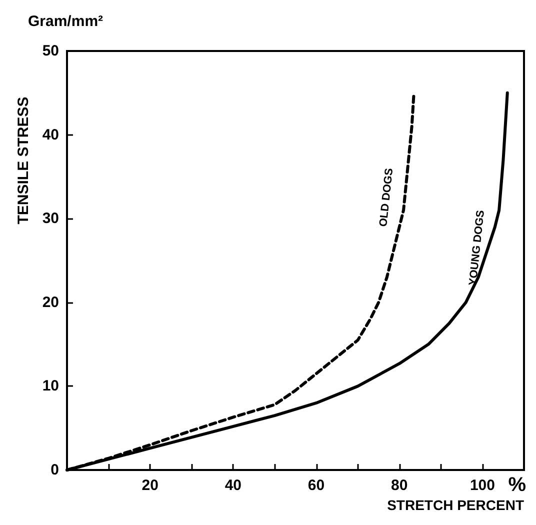  Describe the element at coordinates (50, 135) in the screenshot. I see `y-tick-label: 40` at that location.